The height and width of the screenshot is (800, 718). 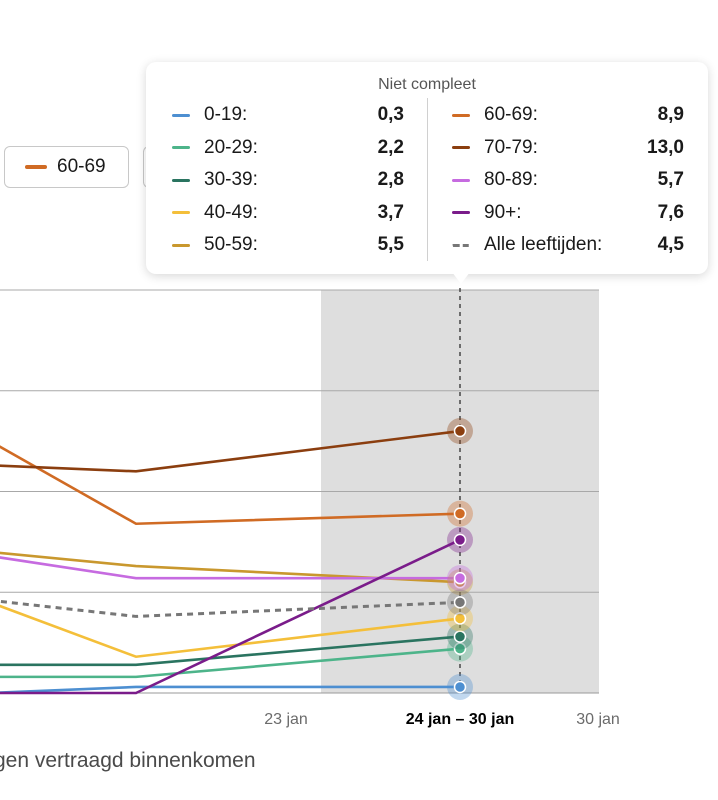 What do you see at coordinates (543, 245) in the screenshot?
I see `tooltip-row-label: Alle leeftijden:` at bounding box center [543, 245].